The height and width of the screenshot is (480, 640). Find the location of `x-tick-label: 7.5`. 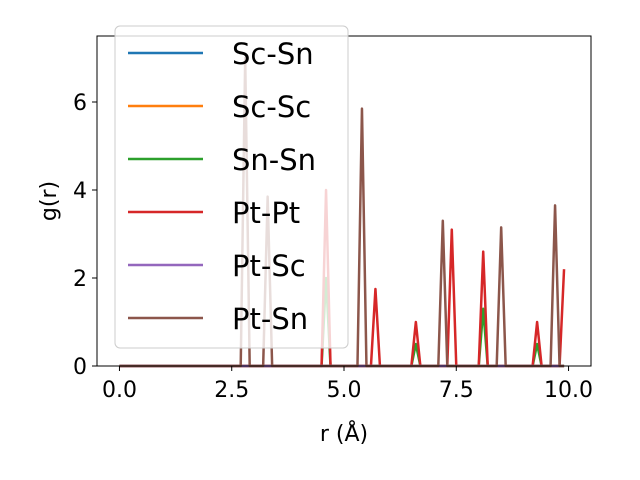

x-tick-label: 7.5 is located at coordinates (456, 390).